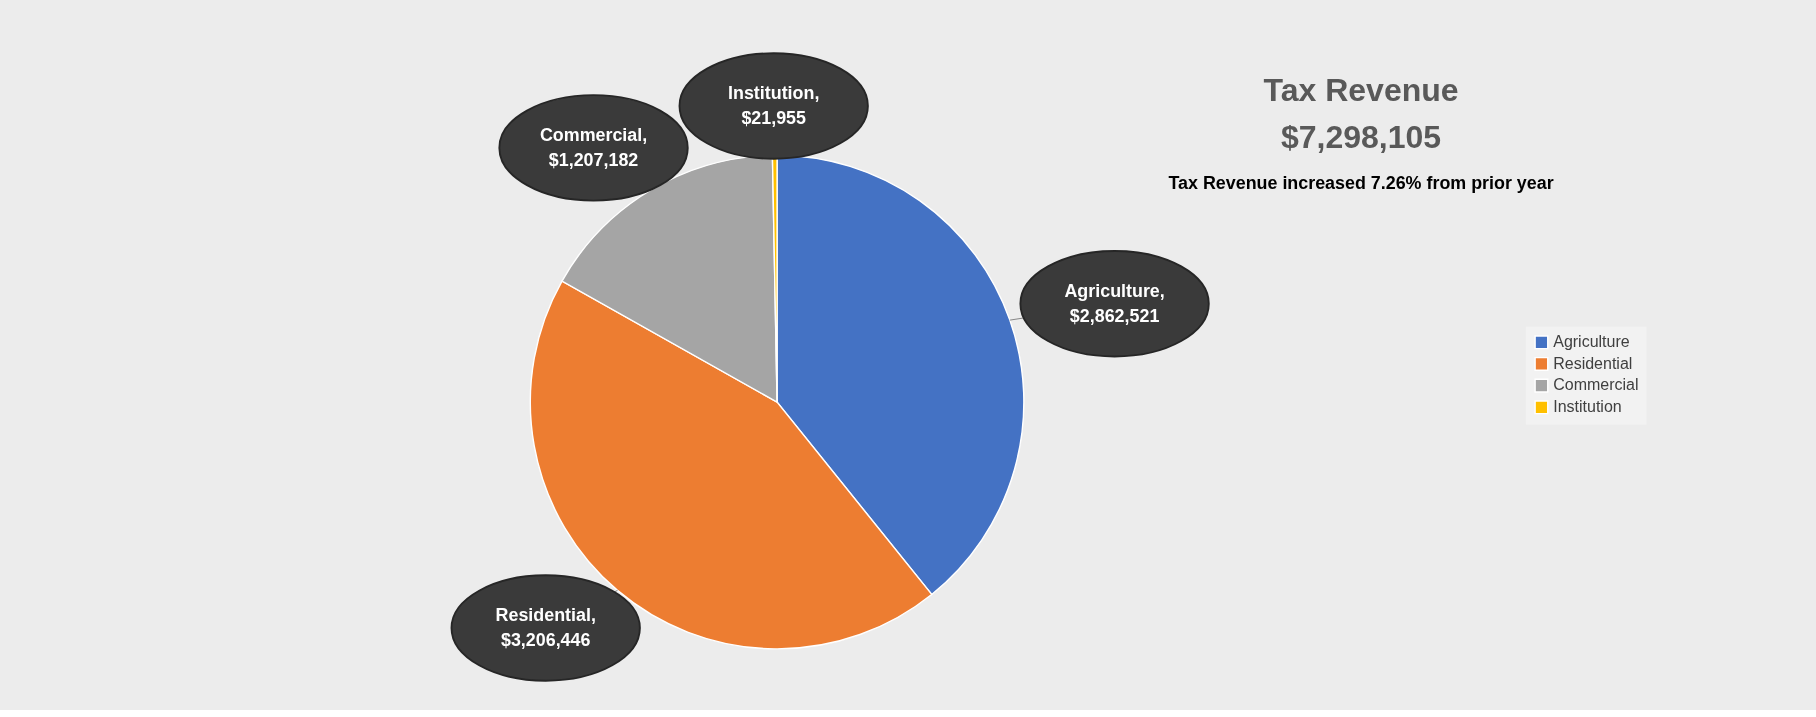 This screenshot has width=1816, height=717. I want to click on text: $7,298,105, so click(1361, 136).